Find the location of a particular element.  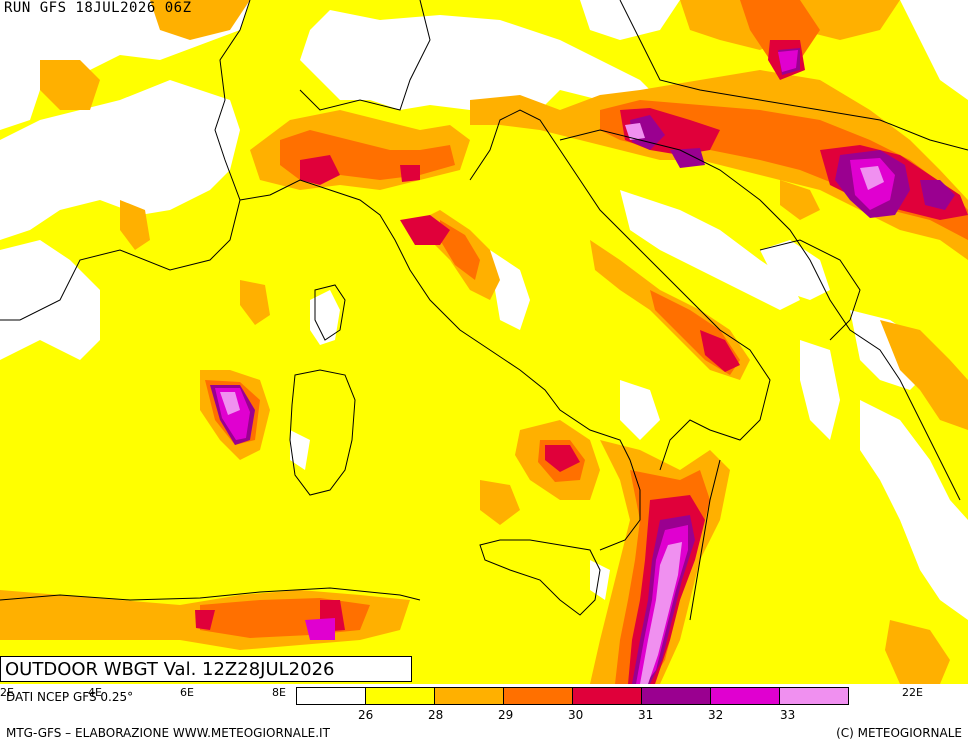

legend-label-28: 28 is located at coordinates (436, 715).